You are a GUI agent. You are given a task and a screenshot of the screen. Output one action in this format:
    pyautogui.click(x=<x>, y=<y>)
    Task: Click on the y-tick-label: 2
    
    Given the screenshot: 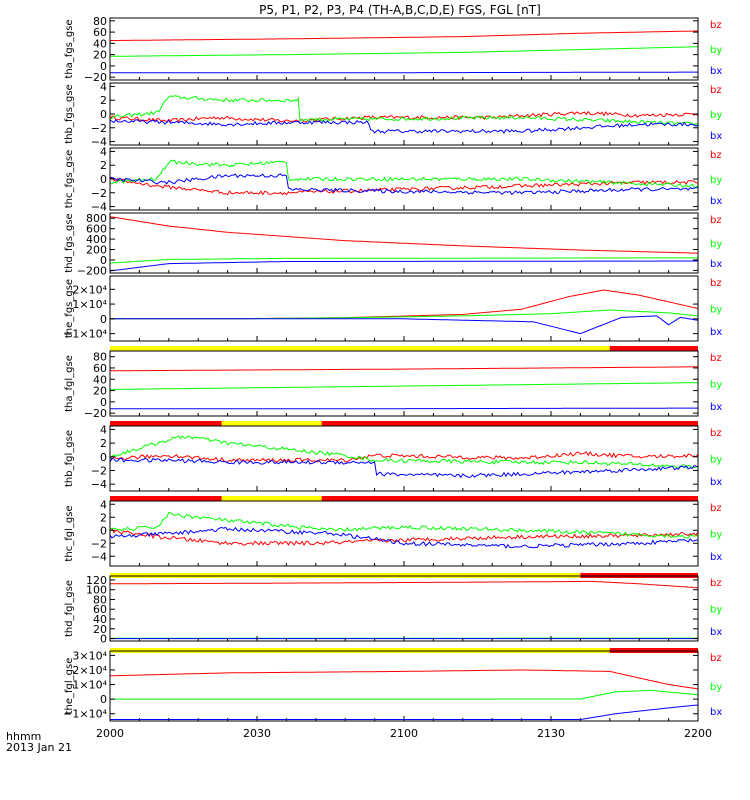 What is the action you would take?
    pyautogui.click(x=103, y=443)
    